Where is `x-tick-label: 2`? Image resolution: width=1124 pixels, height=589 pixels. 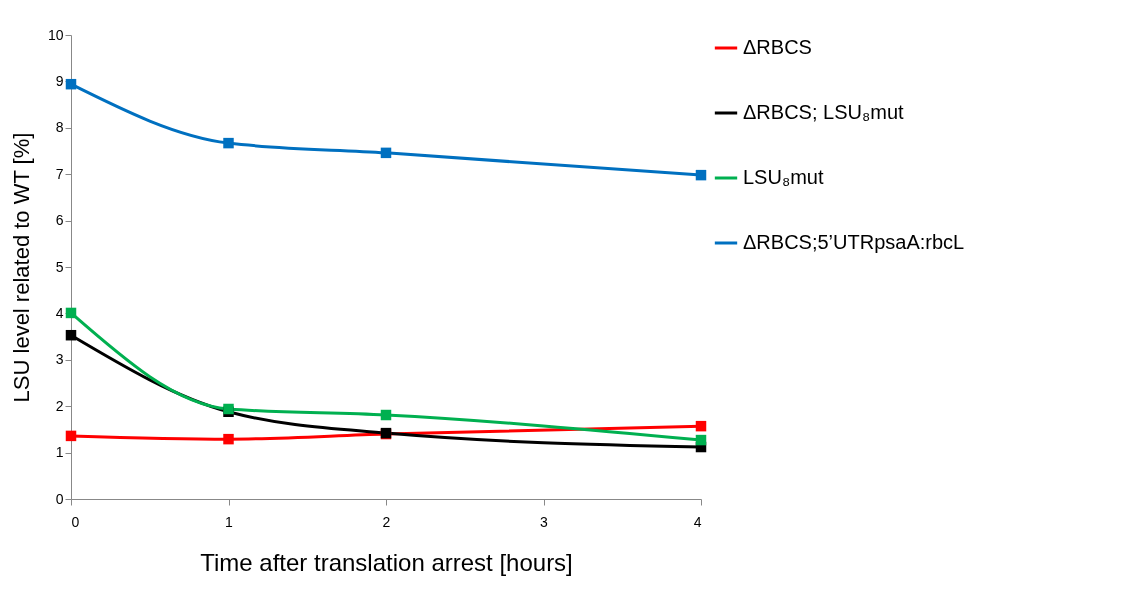
x-tick-label: 2 is located at coordinates (386, 521).